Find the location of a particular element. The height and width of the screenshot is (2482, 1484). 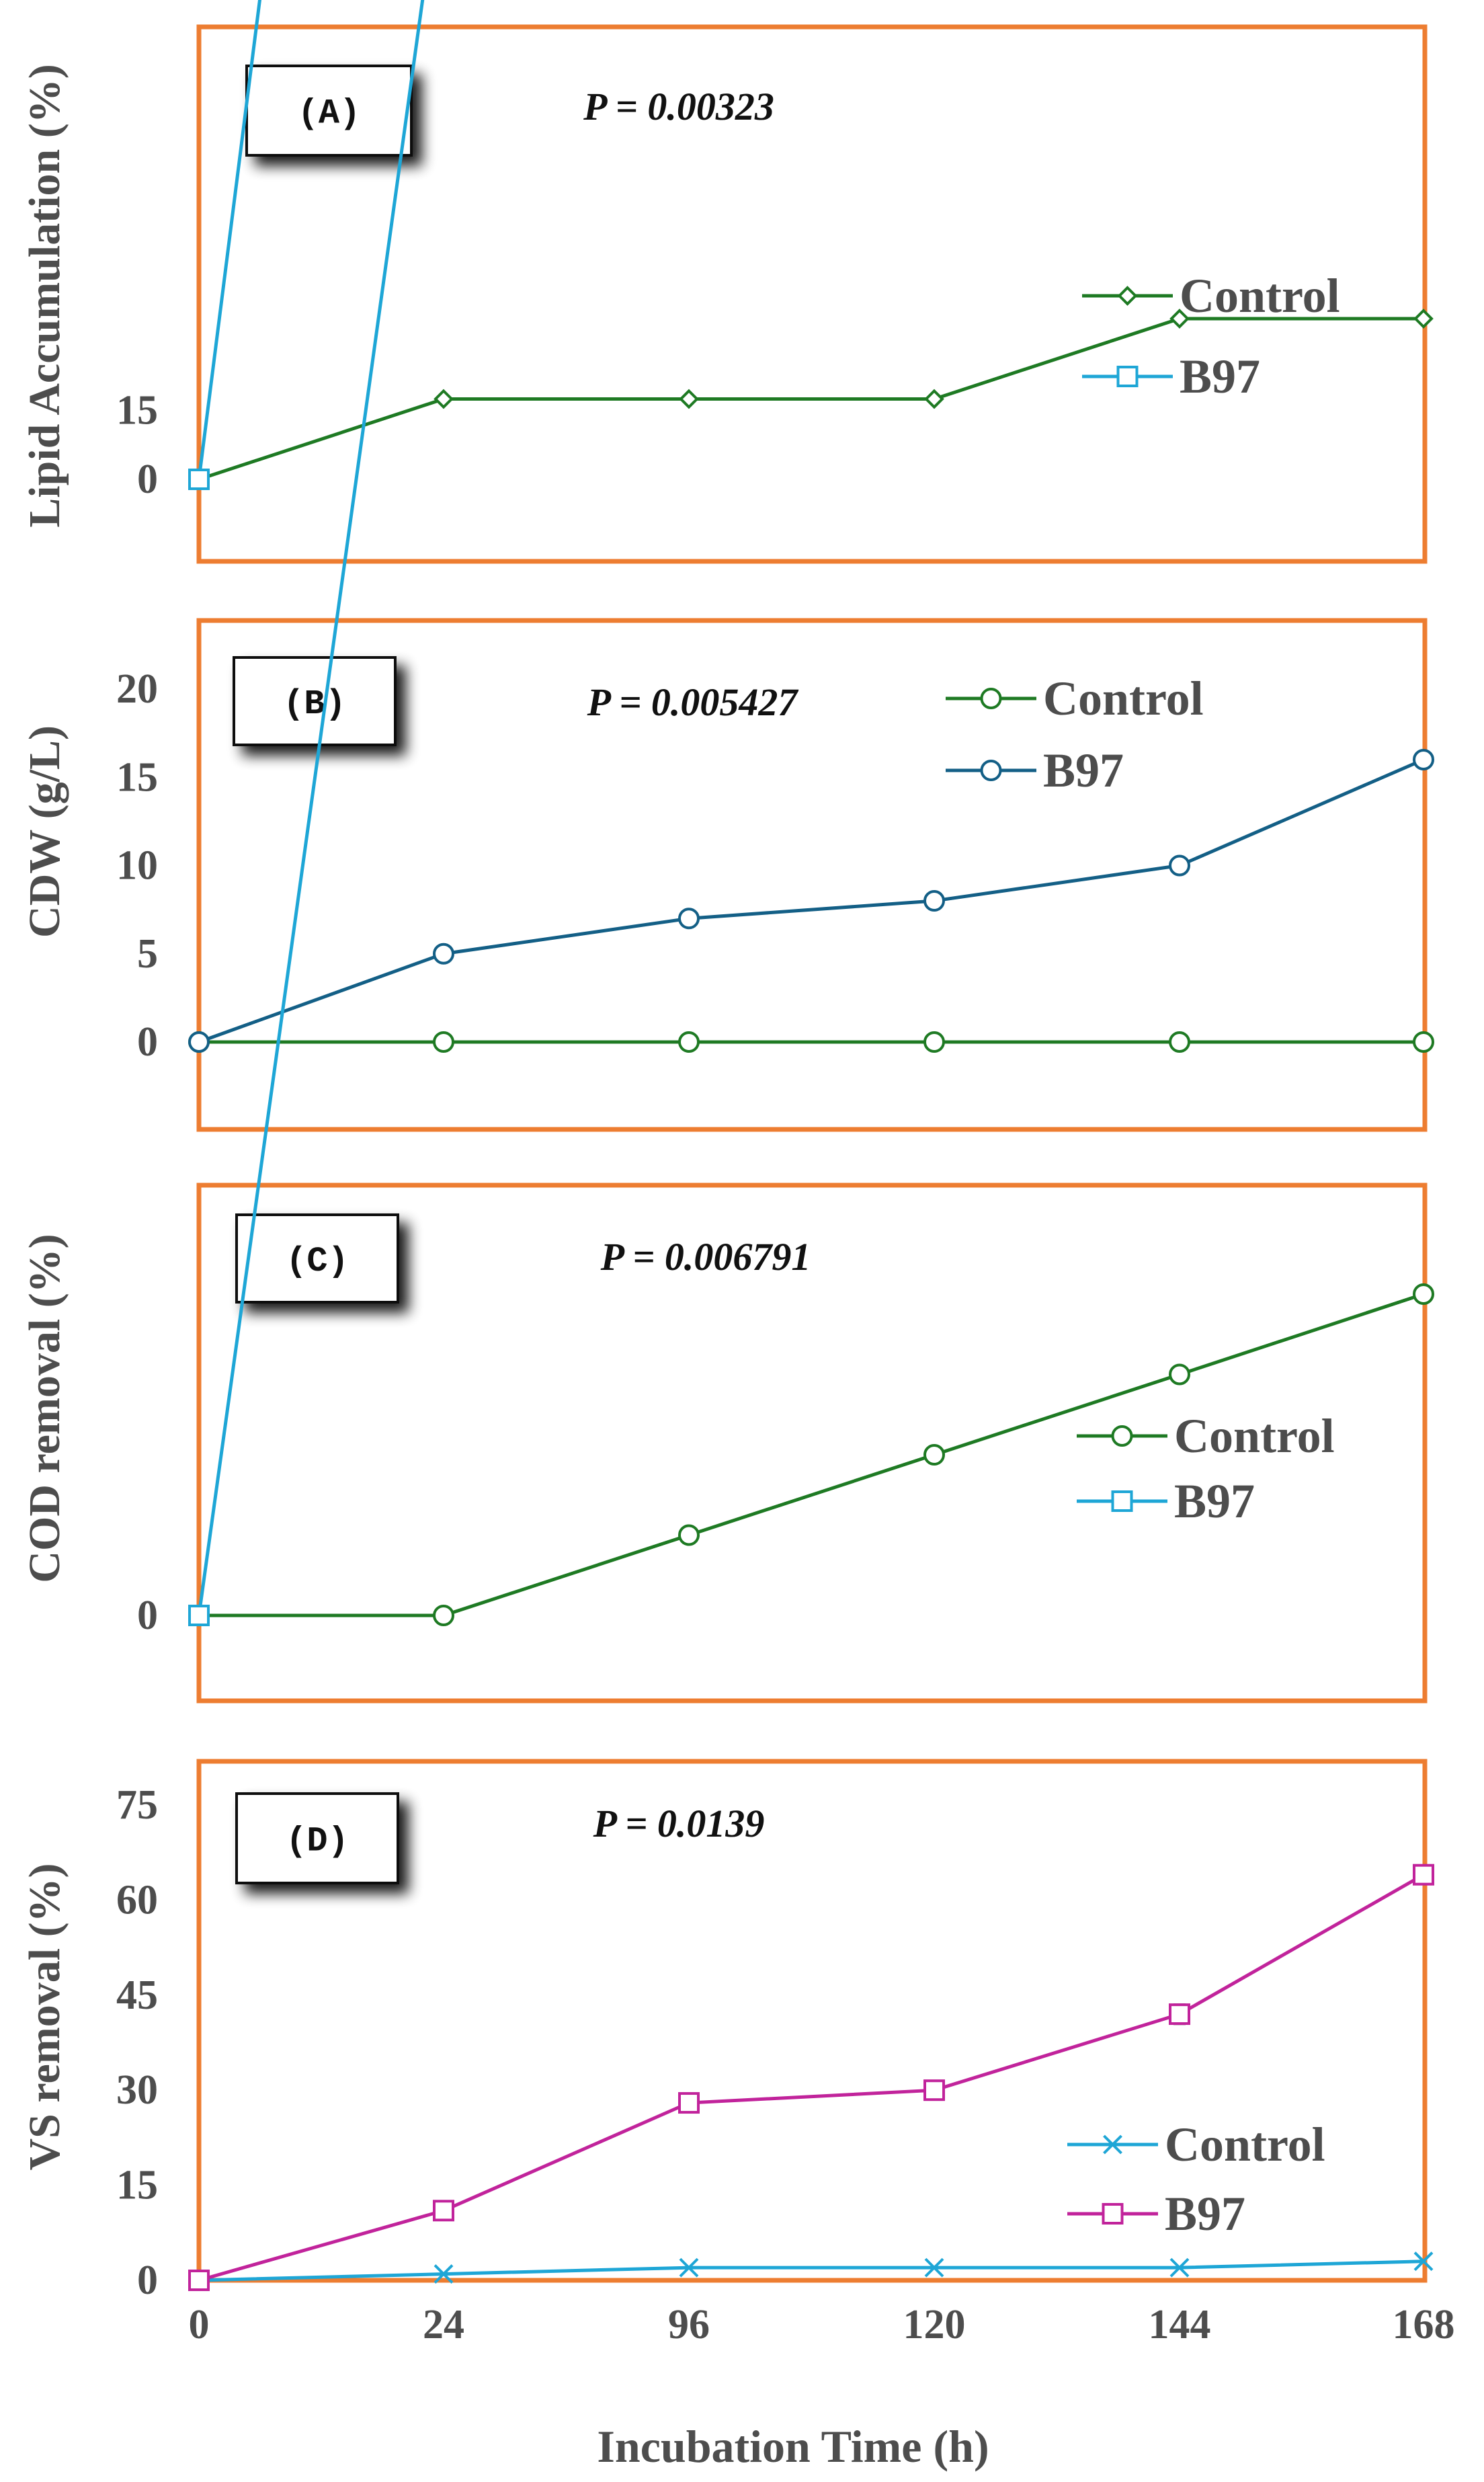

x-tick-label: 96 is located at coordinates (689, 2325).